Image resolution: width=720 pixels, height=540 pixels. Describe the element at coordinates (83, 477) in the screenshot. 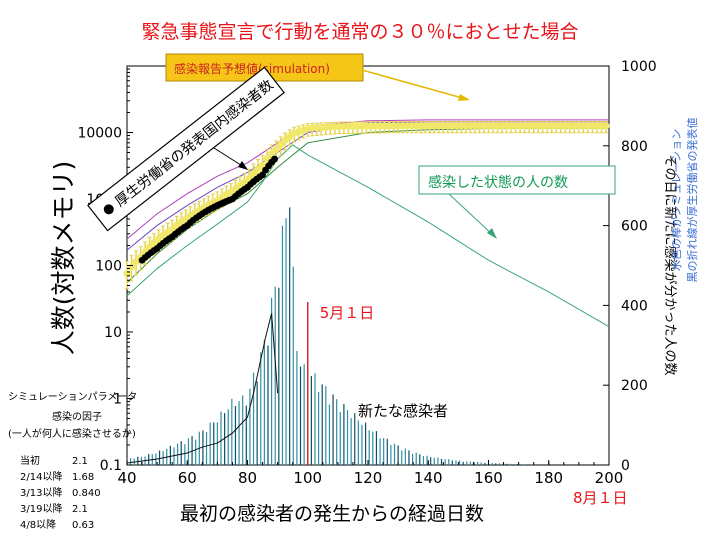

I see `param-row-value: 1.68` at that location.